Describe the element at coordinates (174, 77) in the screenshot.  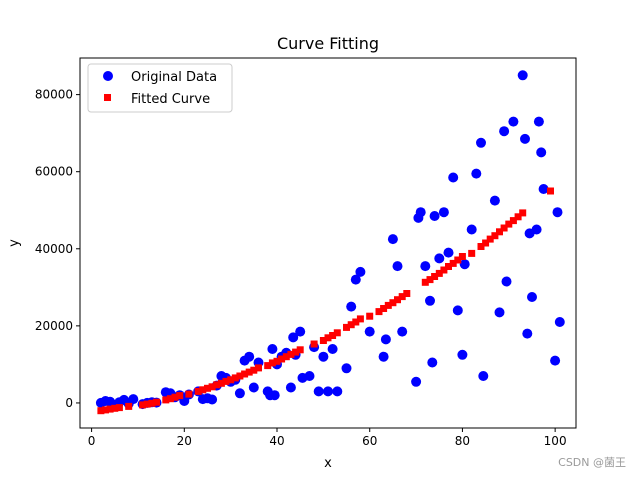
I see `legend-label-original: Original Data` at that location.